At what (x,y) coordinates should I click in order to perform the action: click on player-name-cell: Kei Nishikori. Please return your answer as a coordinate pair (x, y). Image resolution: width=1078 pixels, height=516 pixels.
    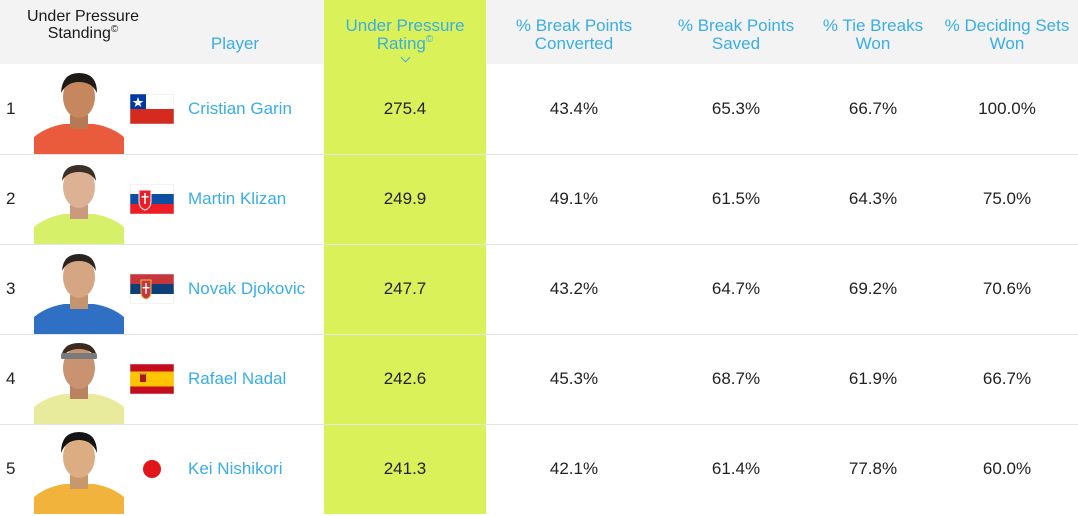
    Looking at the image, I should click on (253, 469).